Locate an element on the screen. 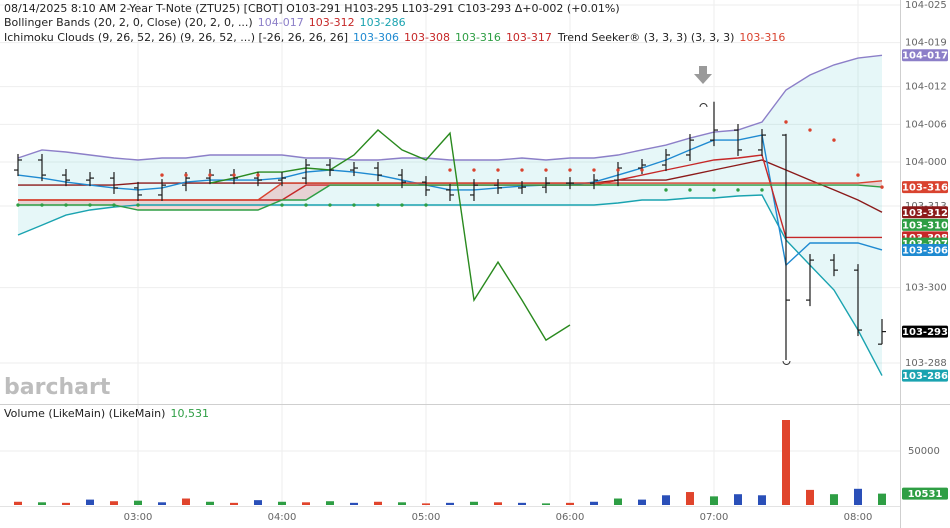 Image resolution: width=950 pixels, height=528 pixels. indicator-readout: 103-312 is located at coordinates (332, 22).